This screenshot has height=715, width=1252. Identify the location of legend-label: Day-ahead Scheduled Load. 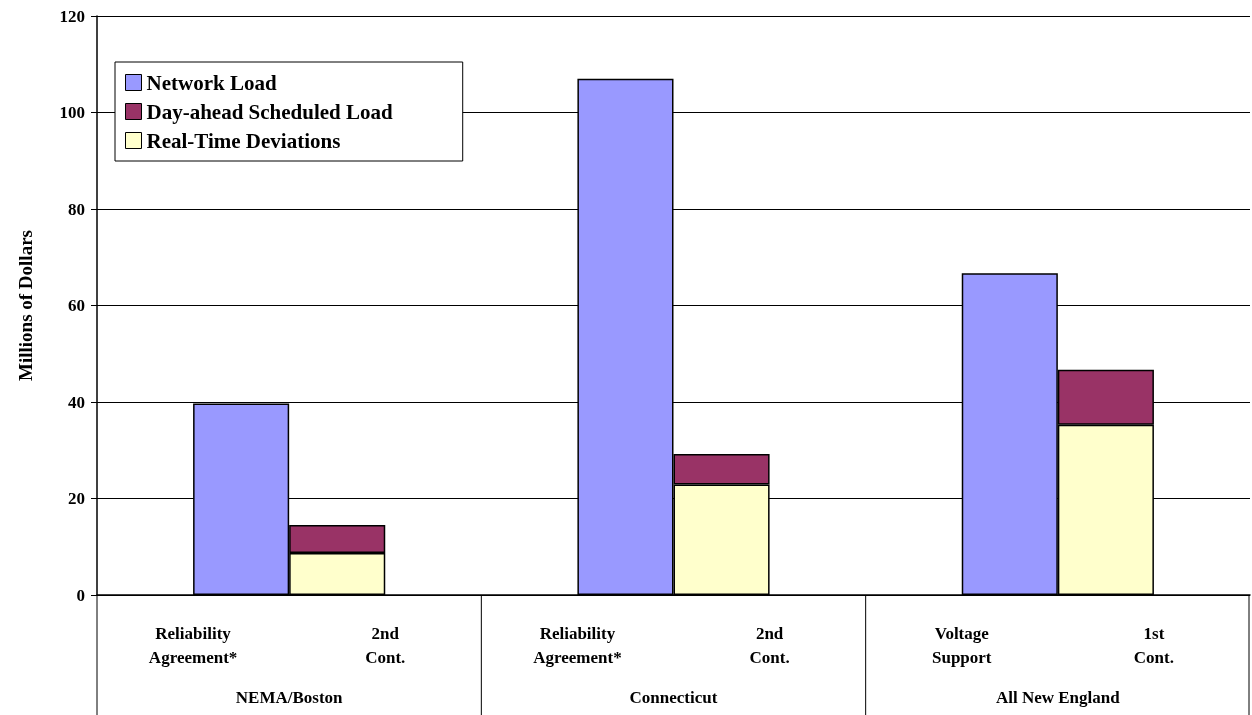
(270, 111).